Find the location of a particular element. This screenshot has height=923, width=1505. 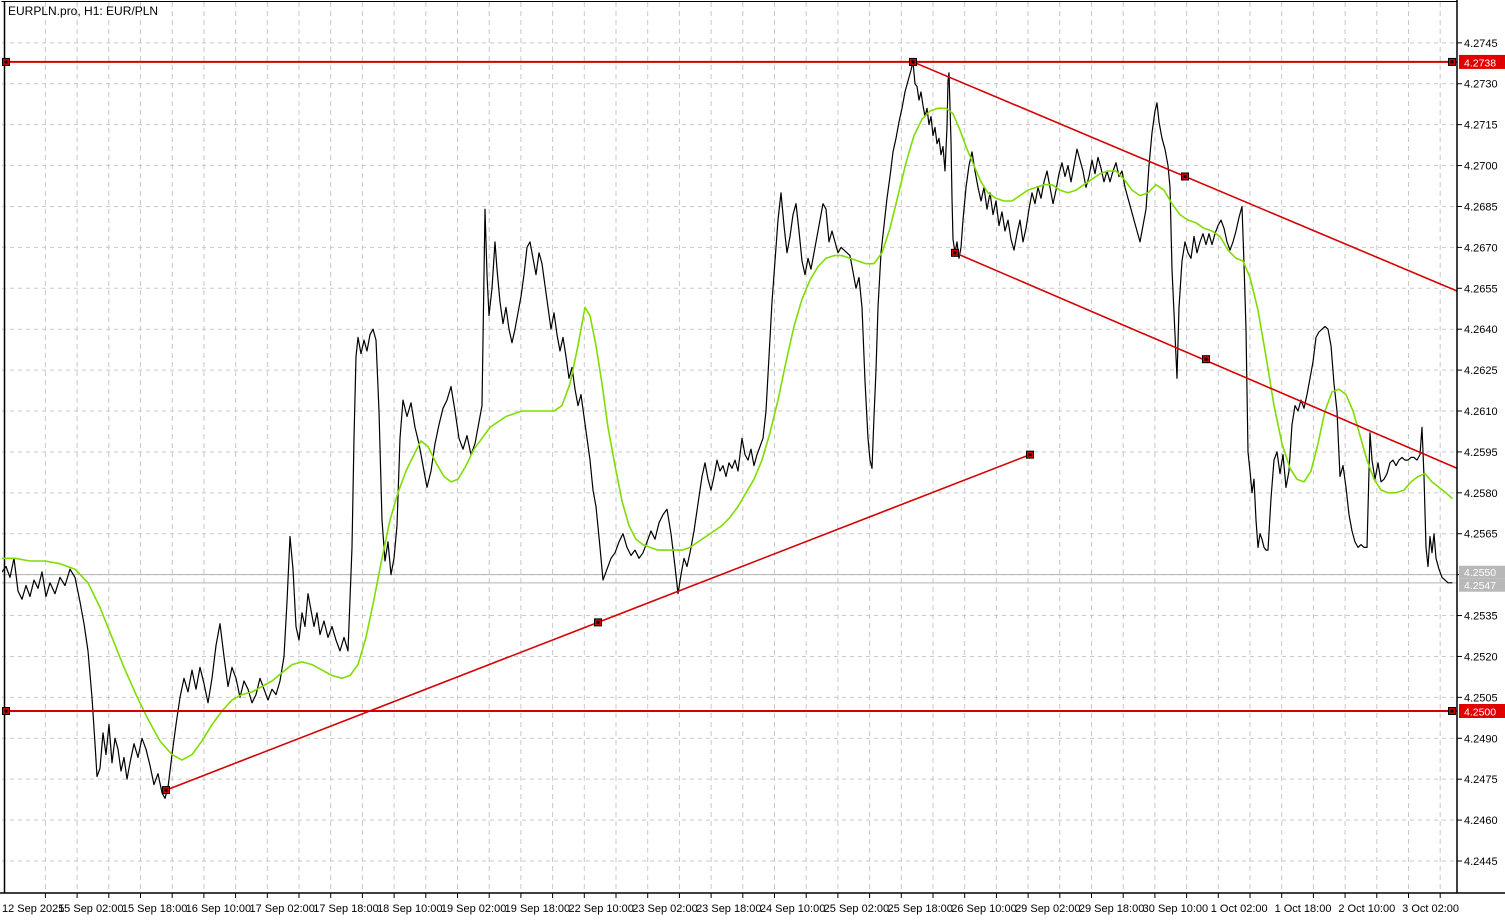

price-tick-label: 4.2520 is located at coordinates (1481, 657).